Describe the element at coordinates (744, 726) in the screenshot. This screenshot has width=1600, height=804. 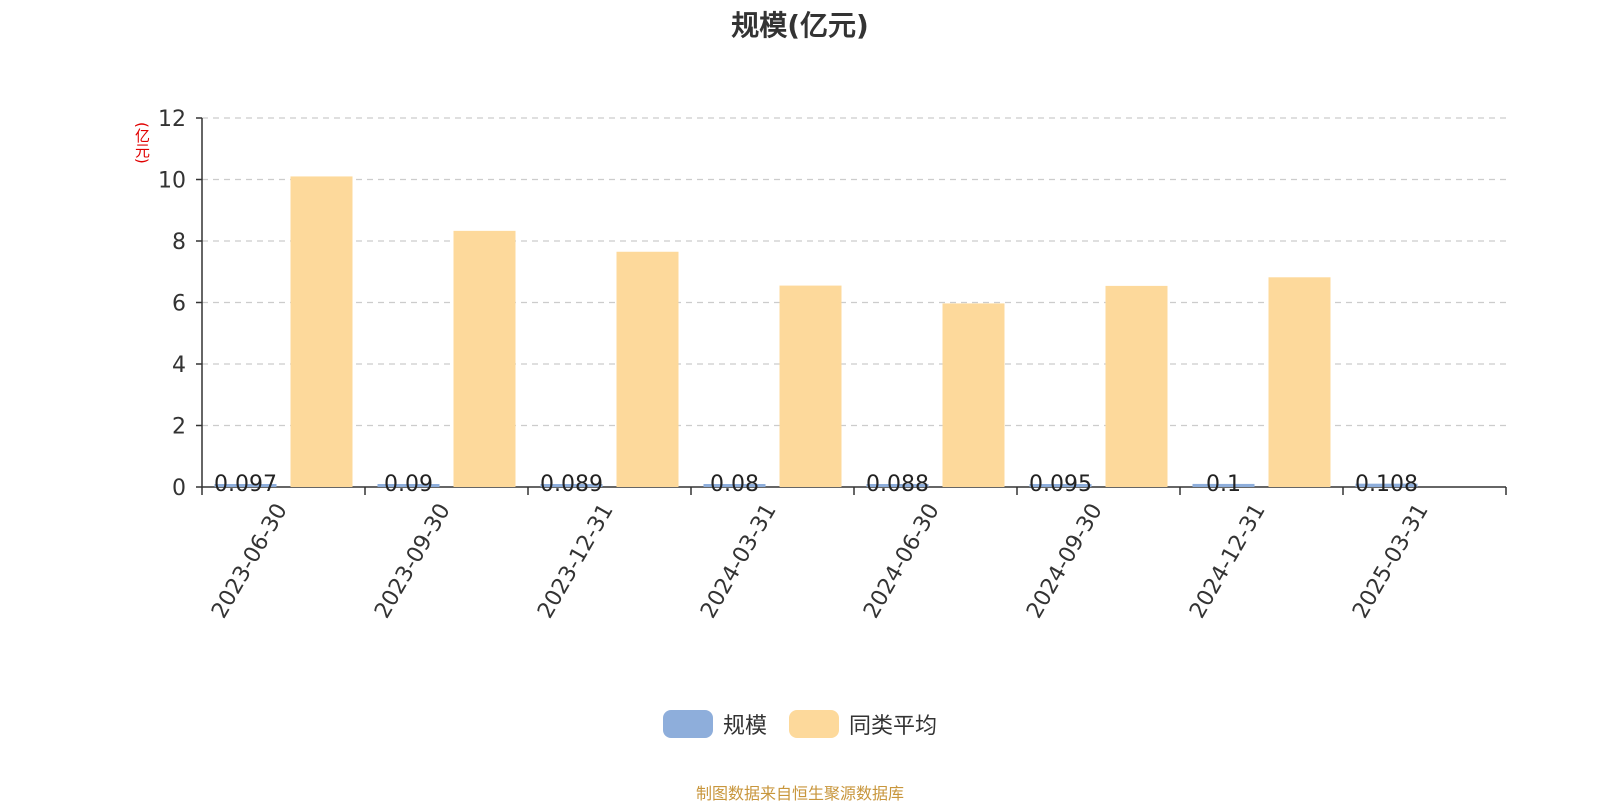
I see `legend-label-scale: 规模` at that location.